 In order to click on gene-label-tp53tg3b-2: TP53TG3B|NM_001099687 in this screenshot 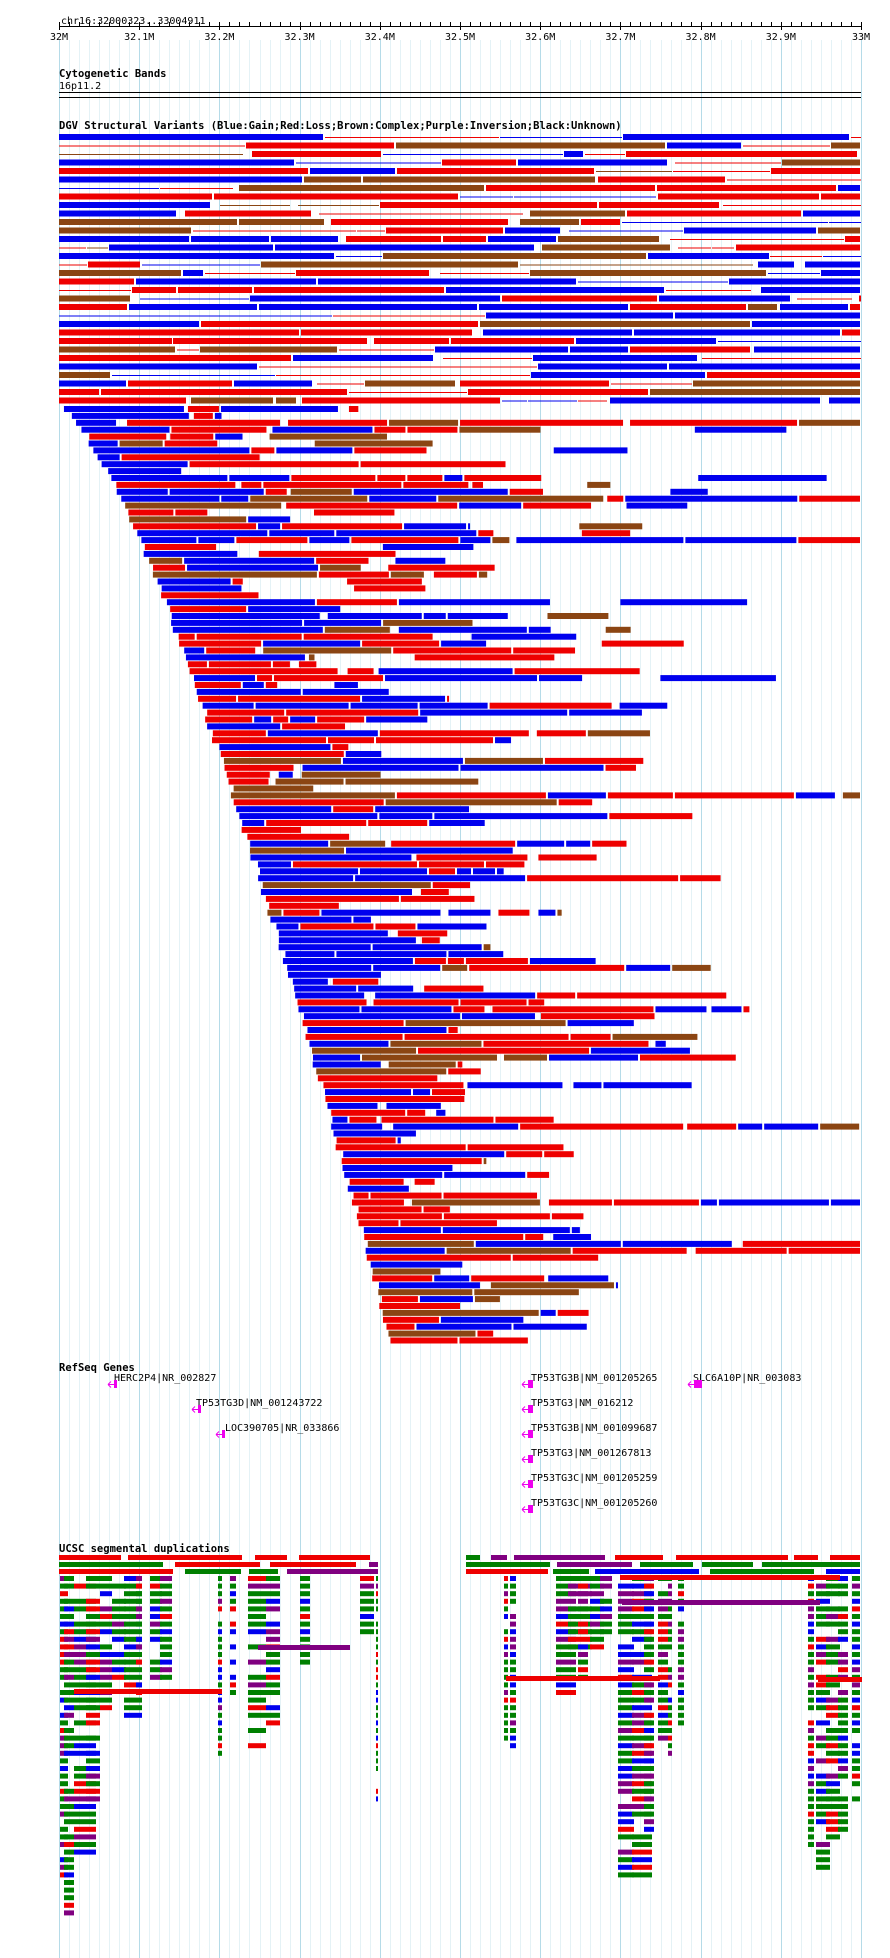, I will do `click(594, 1428)`.